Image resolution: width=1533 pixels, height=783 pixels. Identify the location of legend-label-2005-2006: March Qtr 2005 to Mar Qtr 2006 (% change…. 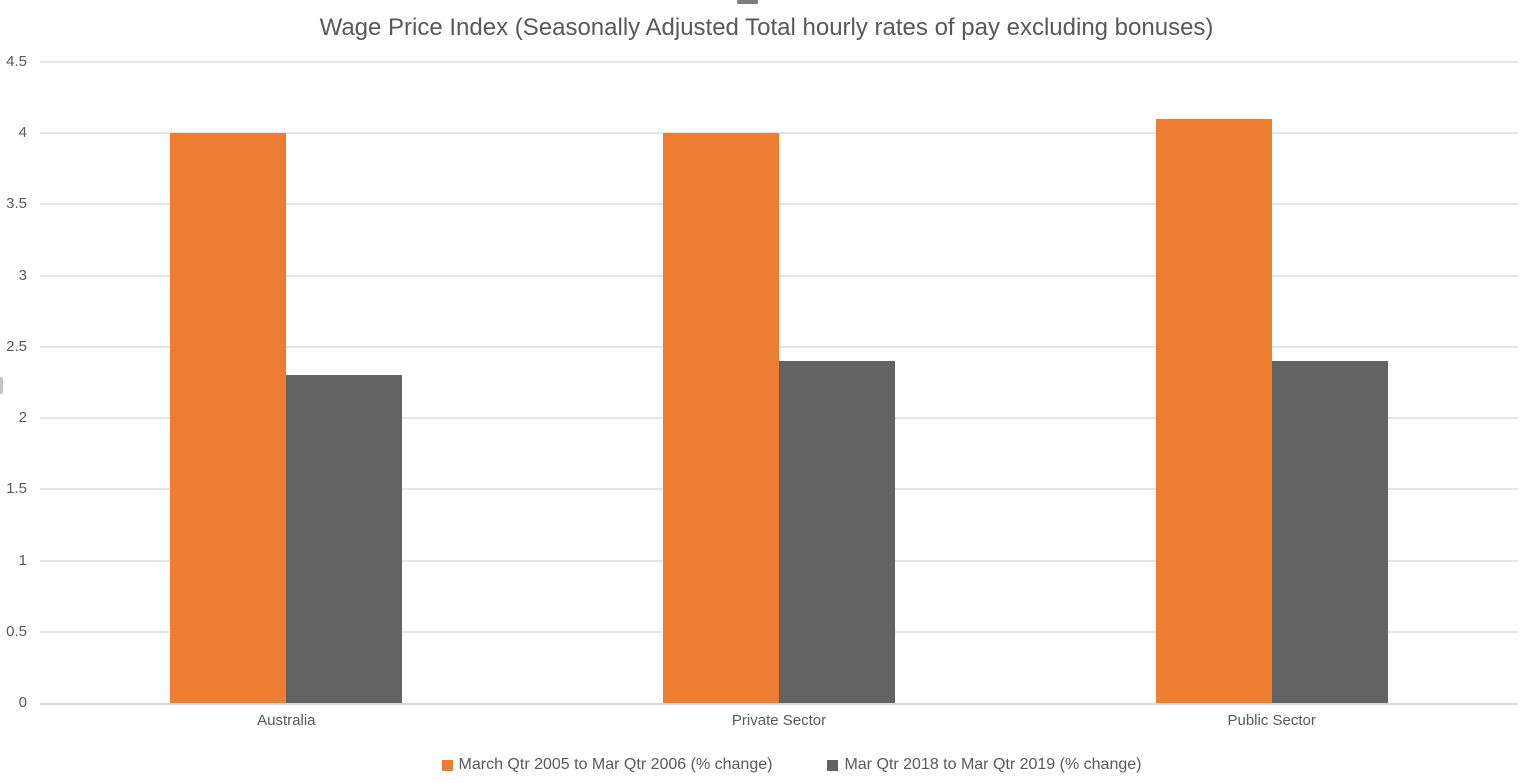
(615, 764).